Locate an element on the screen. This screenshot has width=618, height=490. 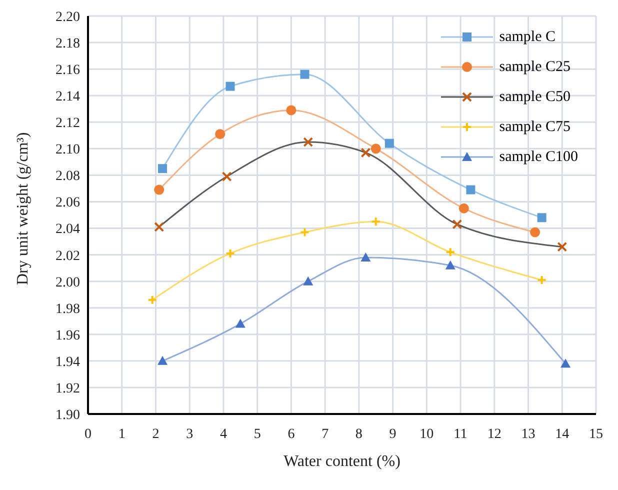
x-tick-label: 3 is located at coordinates (190, 434).